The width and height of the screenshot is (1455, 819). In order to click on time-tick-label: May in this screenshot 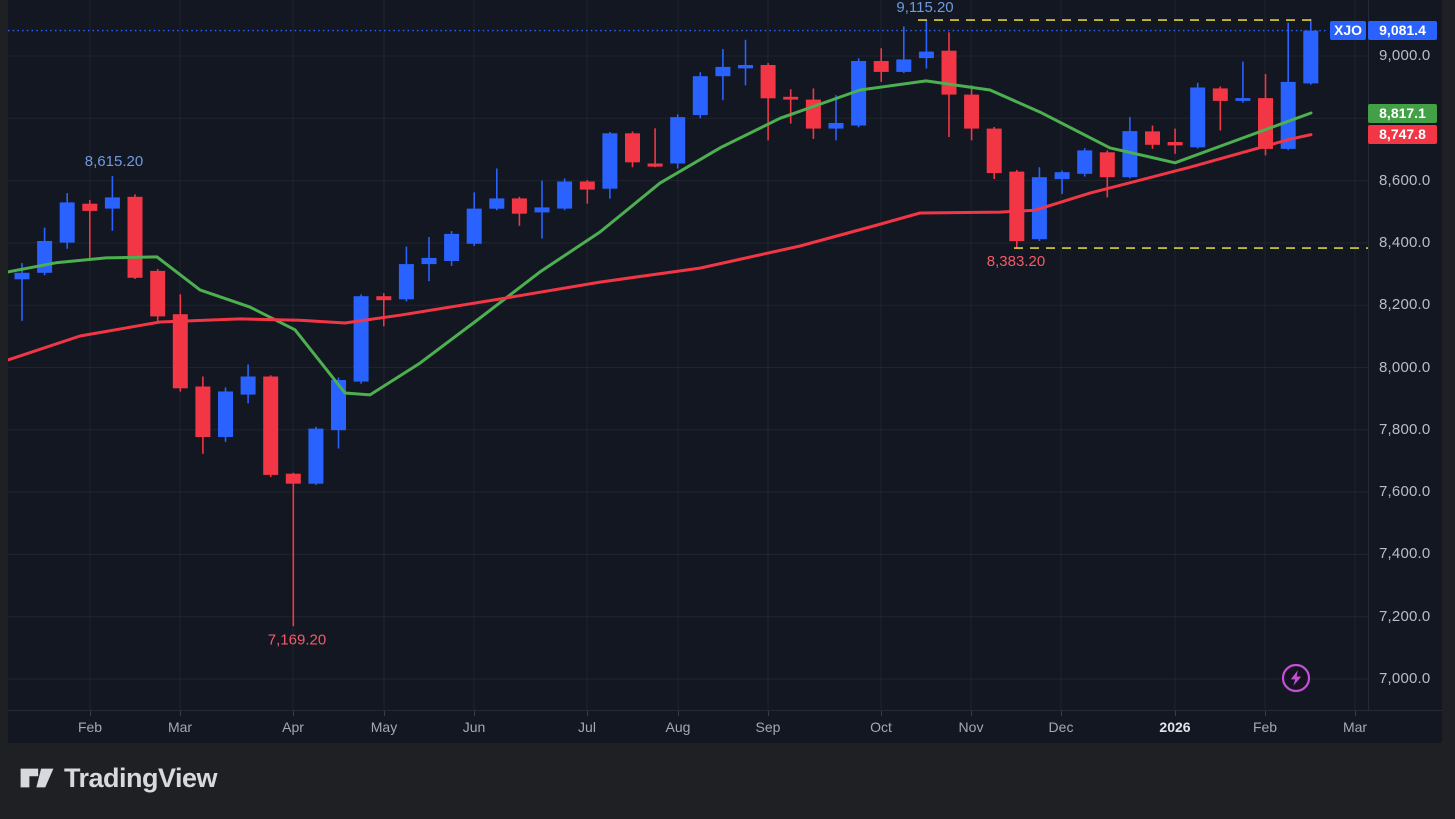, I will do `click(384, 727)`.